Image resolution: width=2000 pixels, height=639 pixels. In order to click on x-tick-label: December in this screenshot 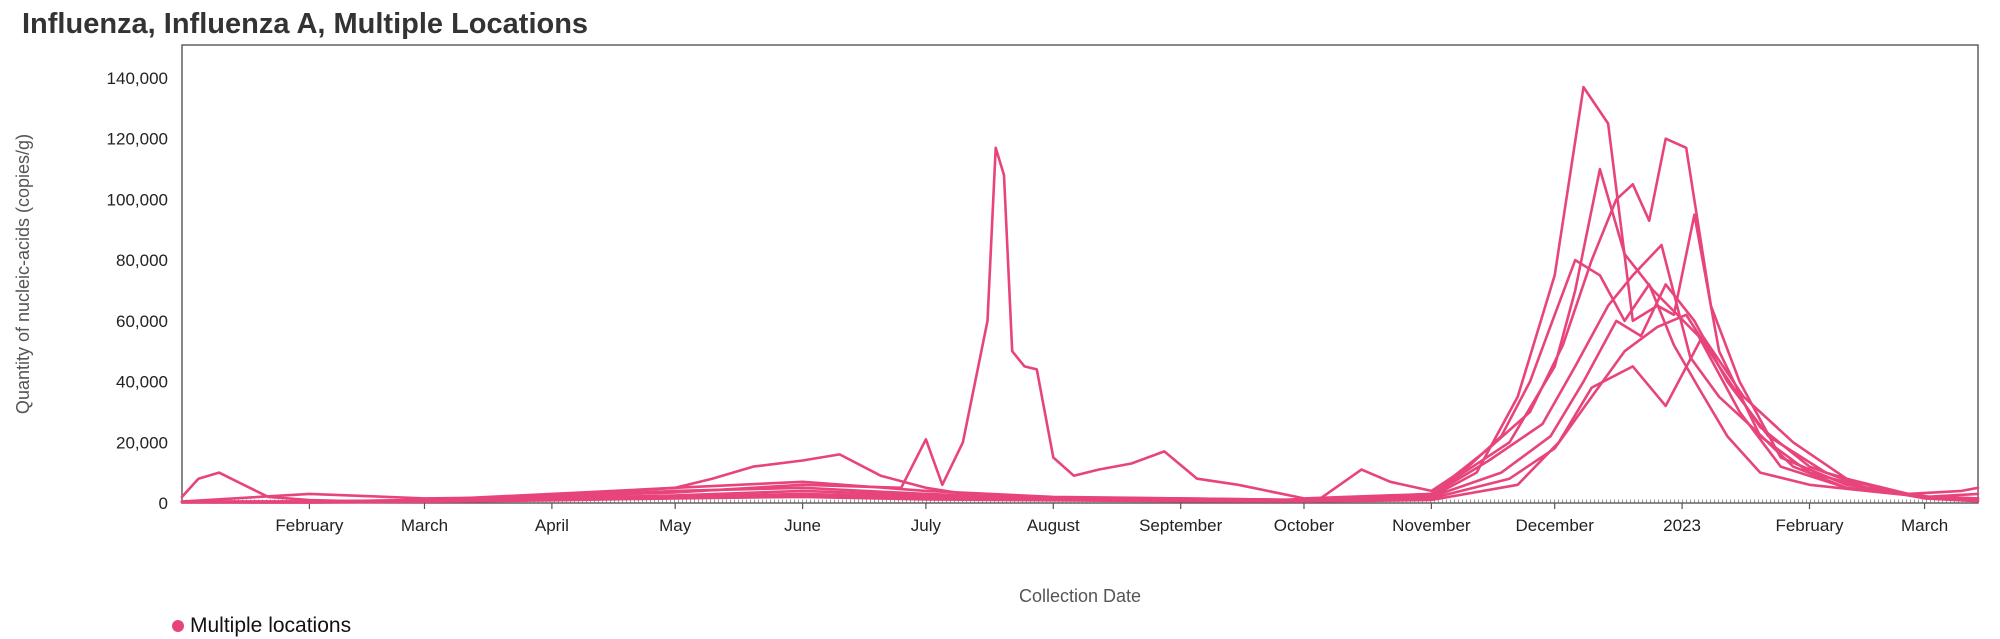, I will do `click(1554, 525)`.